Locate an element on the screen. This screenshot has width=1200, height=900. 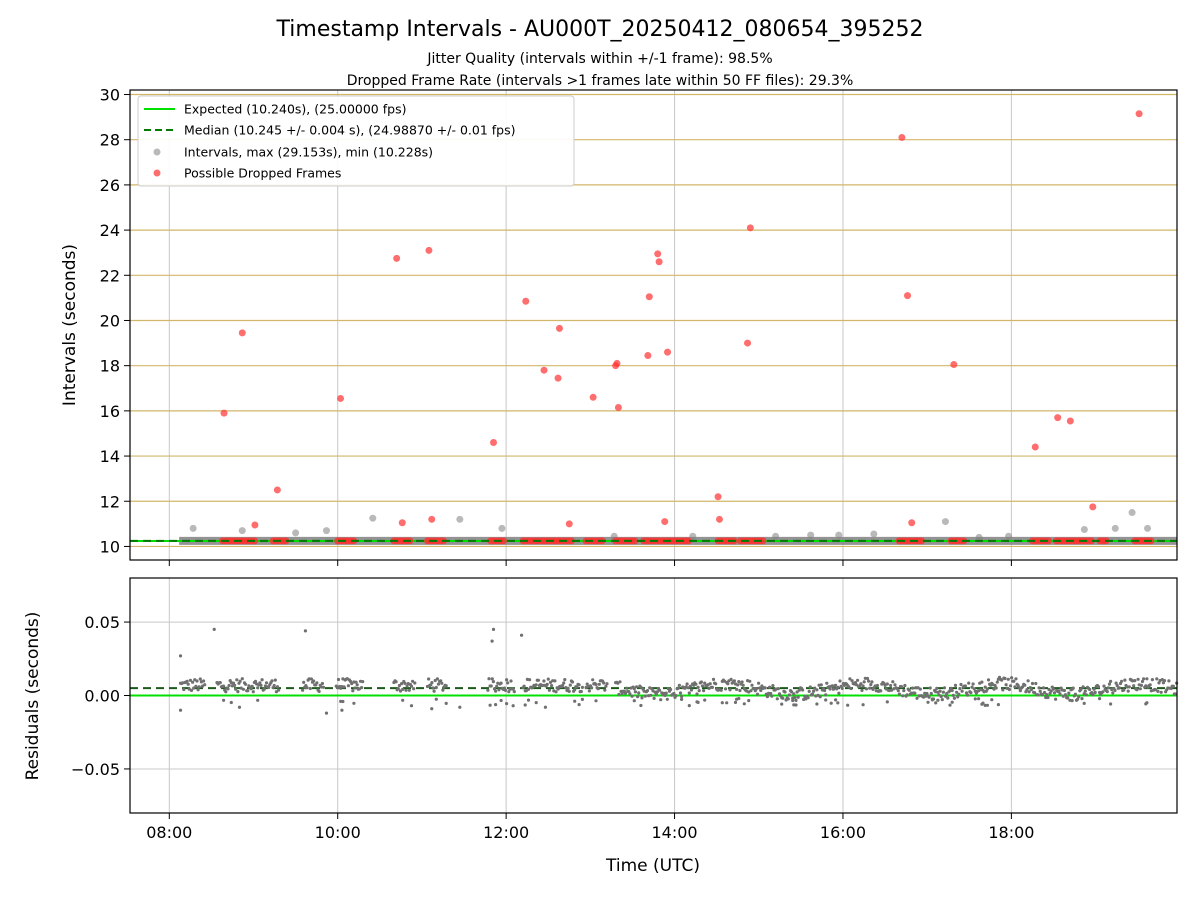
top-y-tick-label: 28 is located at coordinates (110, 140).